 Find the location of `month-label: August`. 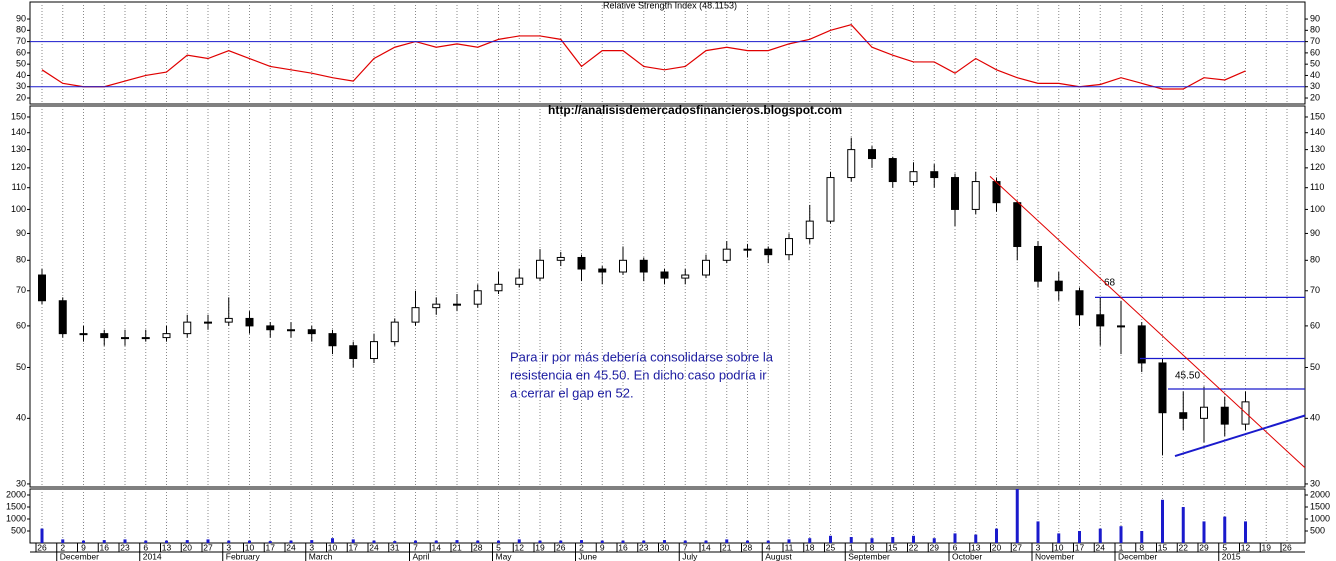

month-label: August is located at coordinates (778, 556).